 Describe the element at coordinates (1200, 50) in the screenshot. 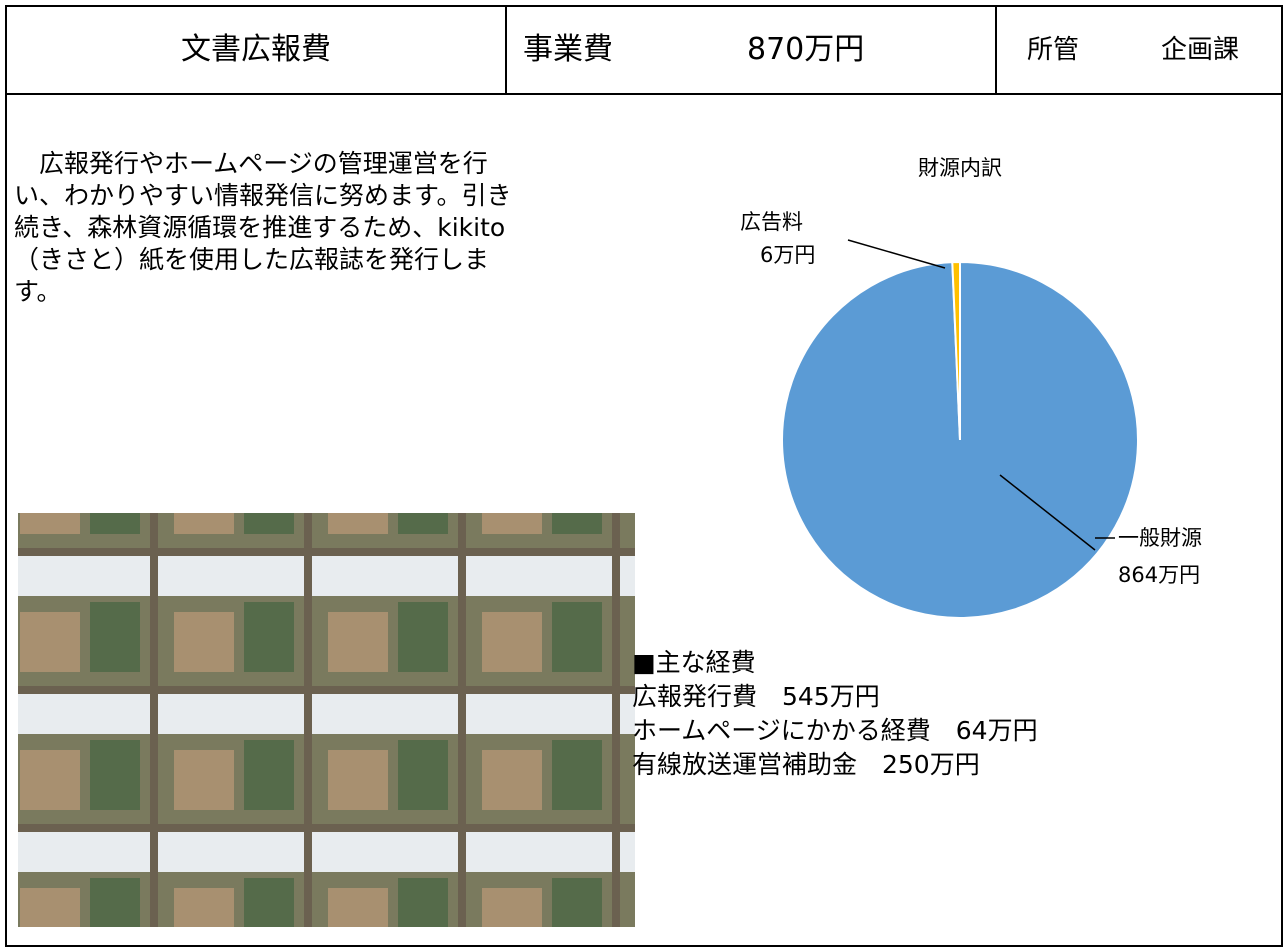

I see `dept: 企画課` at that location.